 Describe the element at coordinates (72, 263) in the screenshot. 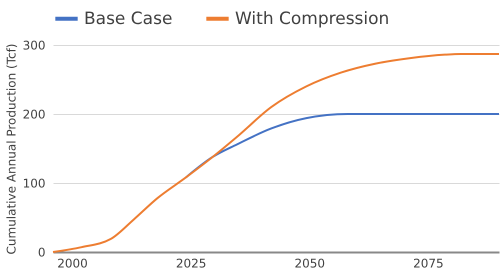

I see `x-tick-label: 2000` at that location.